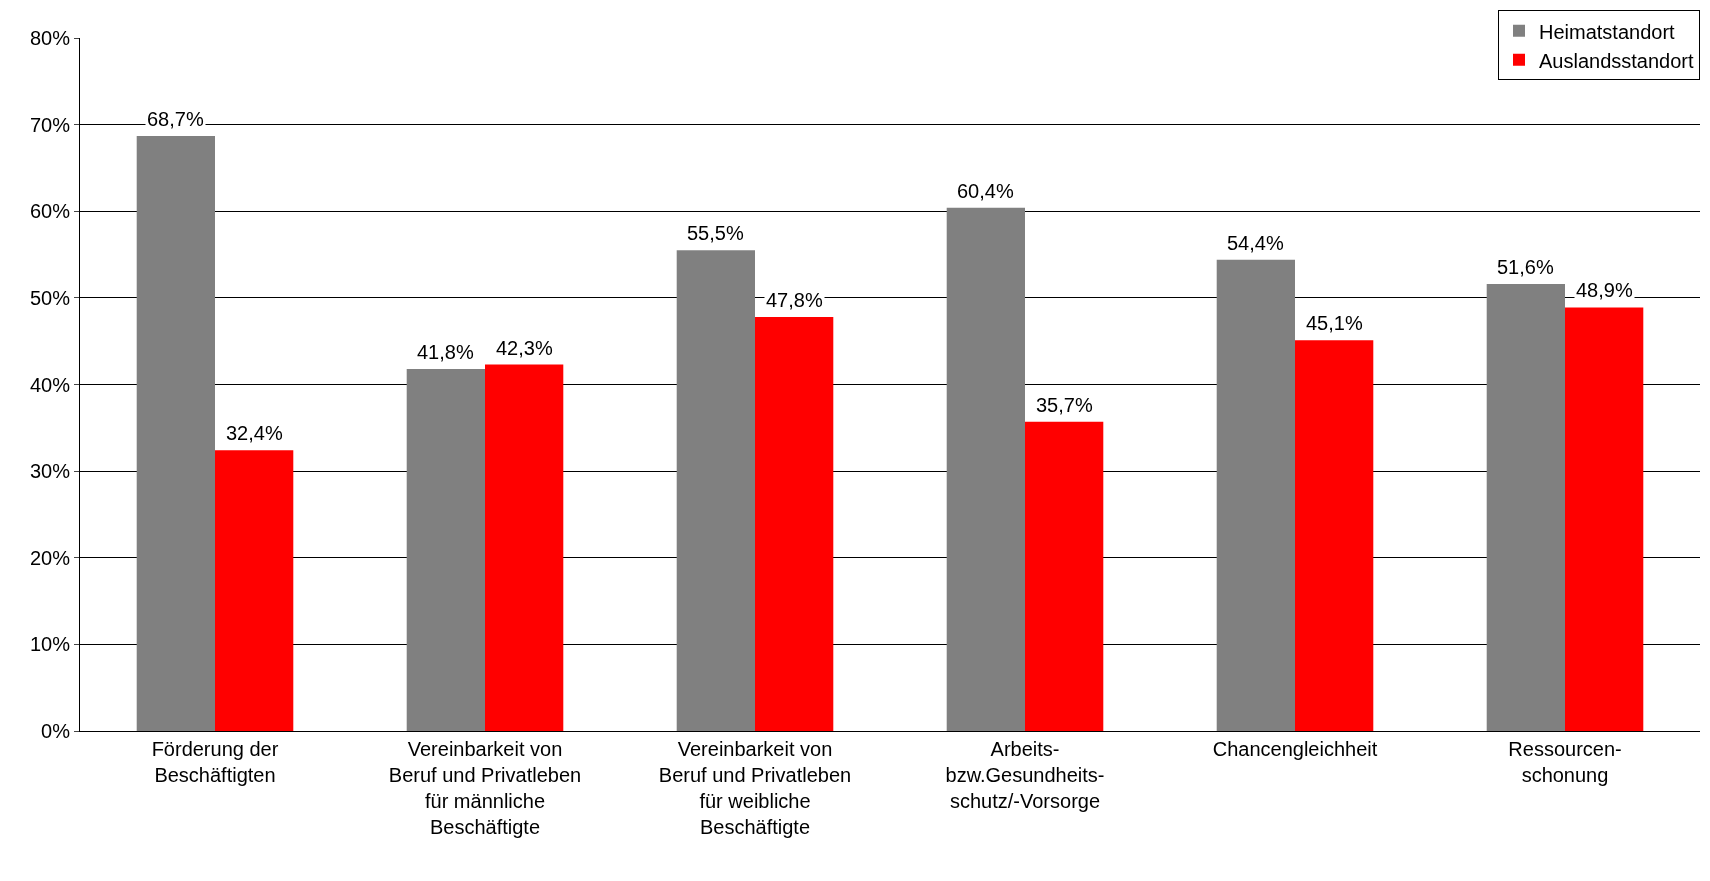 Image resolution: width=1710 pixels, height=881 pixels. Describe the element at coordinates (50, 471) in the screenshot. I see `y-tick-label: 30%` at that location.